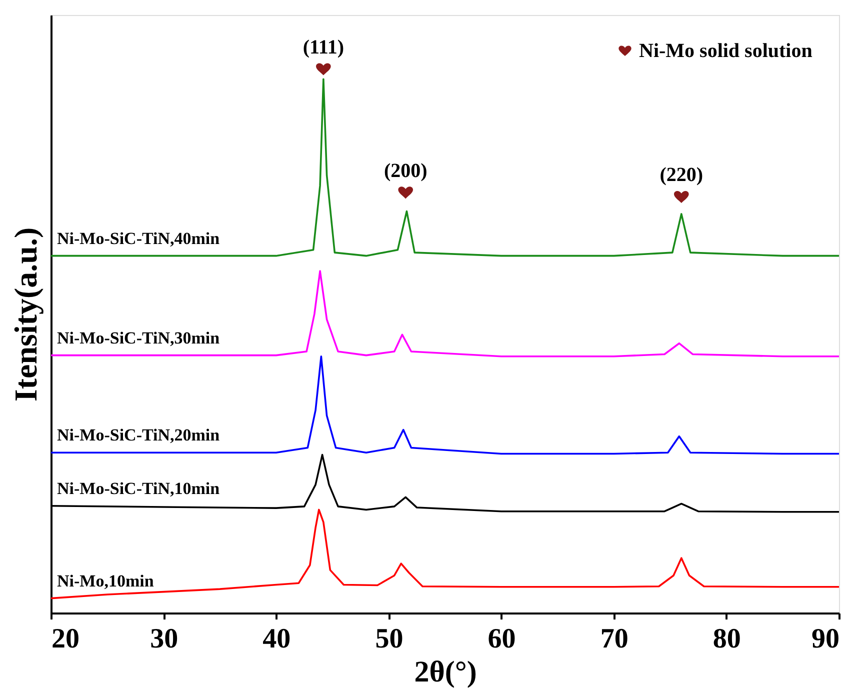  Describe the element at coordinates (26, 314) in the screenshot. I see `y-axis-title: Itensity(a.u.)` at that location.